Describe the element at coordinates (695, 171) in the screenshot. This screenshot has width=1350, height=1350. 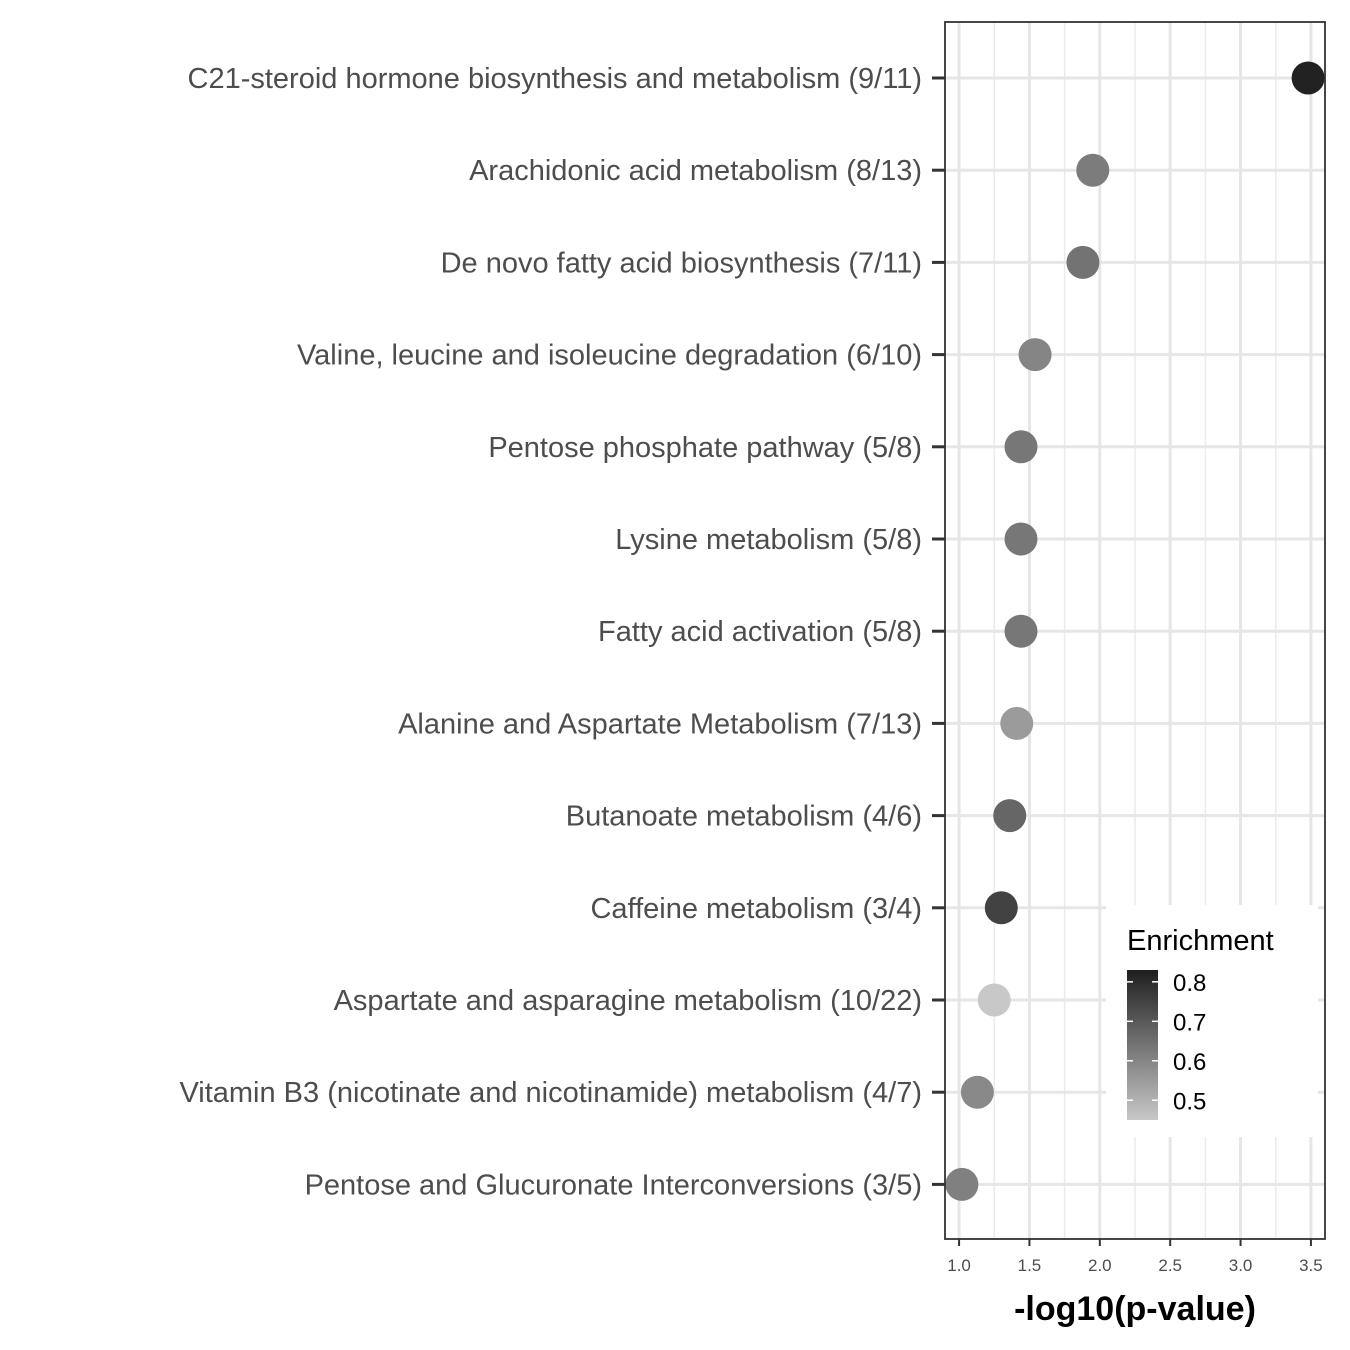
I see `y-axis-category-label: Arachidonic acid metabolism (8/13)` at that location.